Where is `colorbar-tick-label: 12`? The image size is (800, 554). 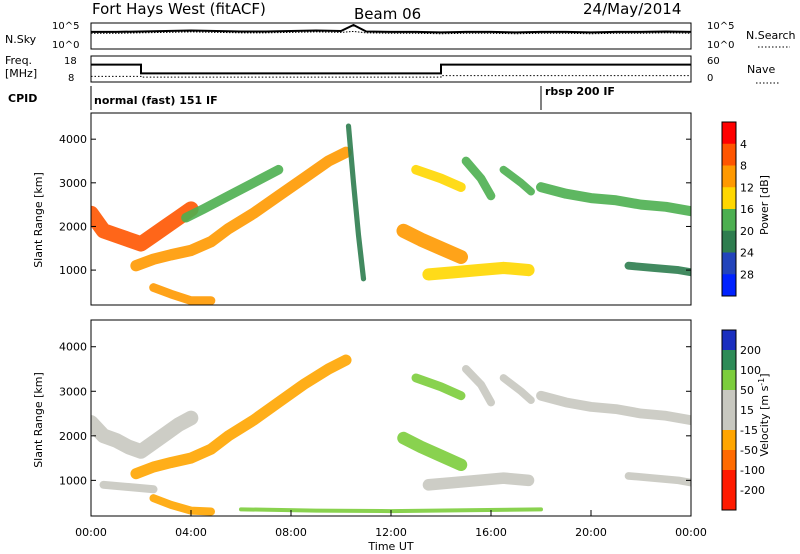 colorbar-tick-label: 12 is located at coordinates (747, 187).